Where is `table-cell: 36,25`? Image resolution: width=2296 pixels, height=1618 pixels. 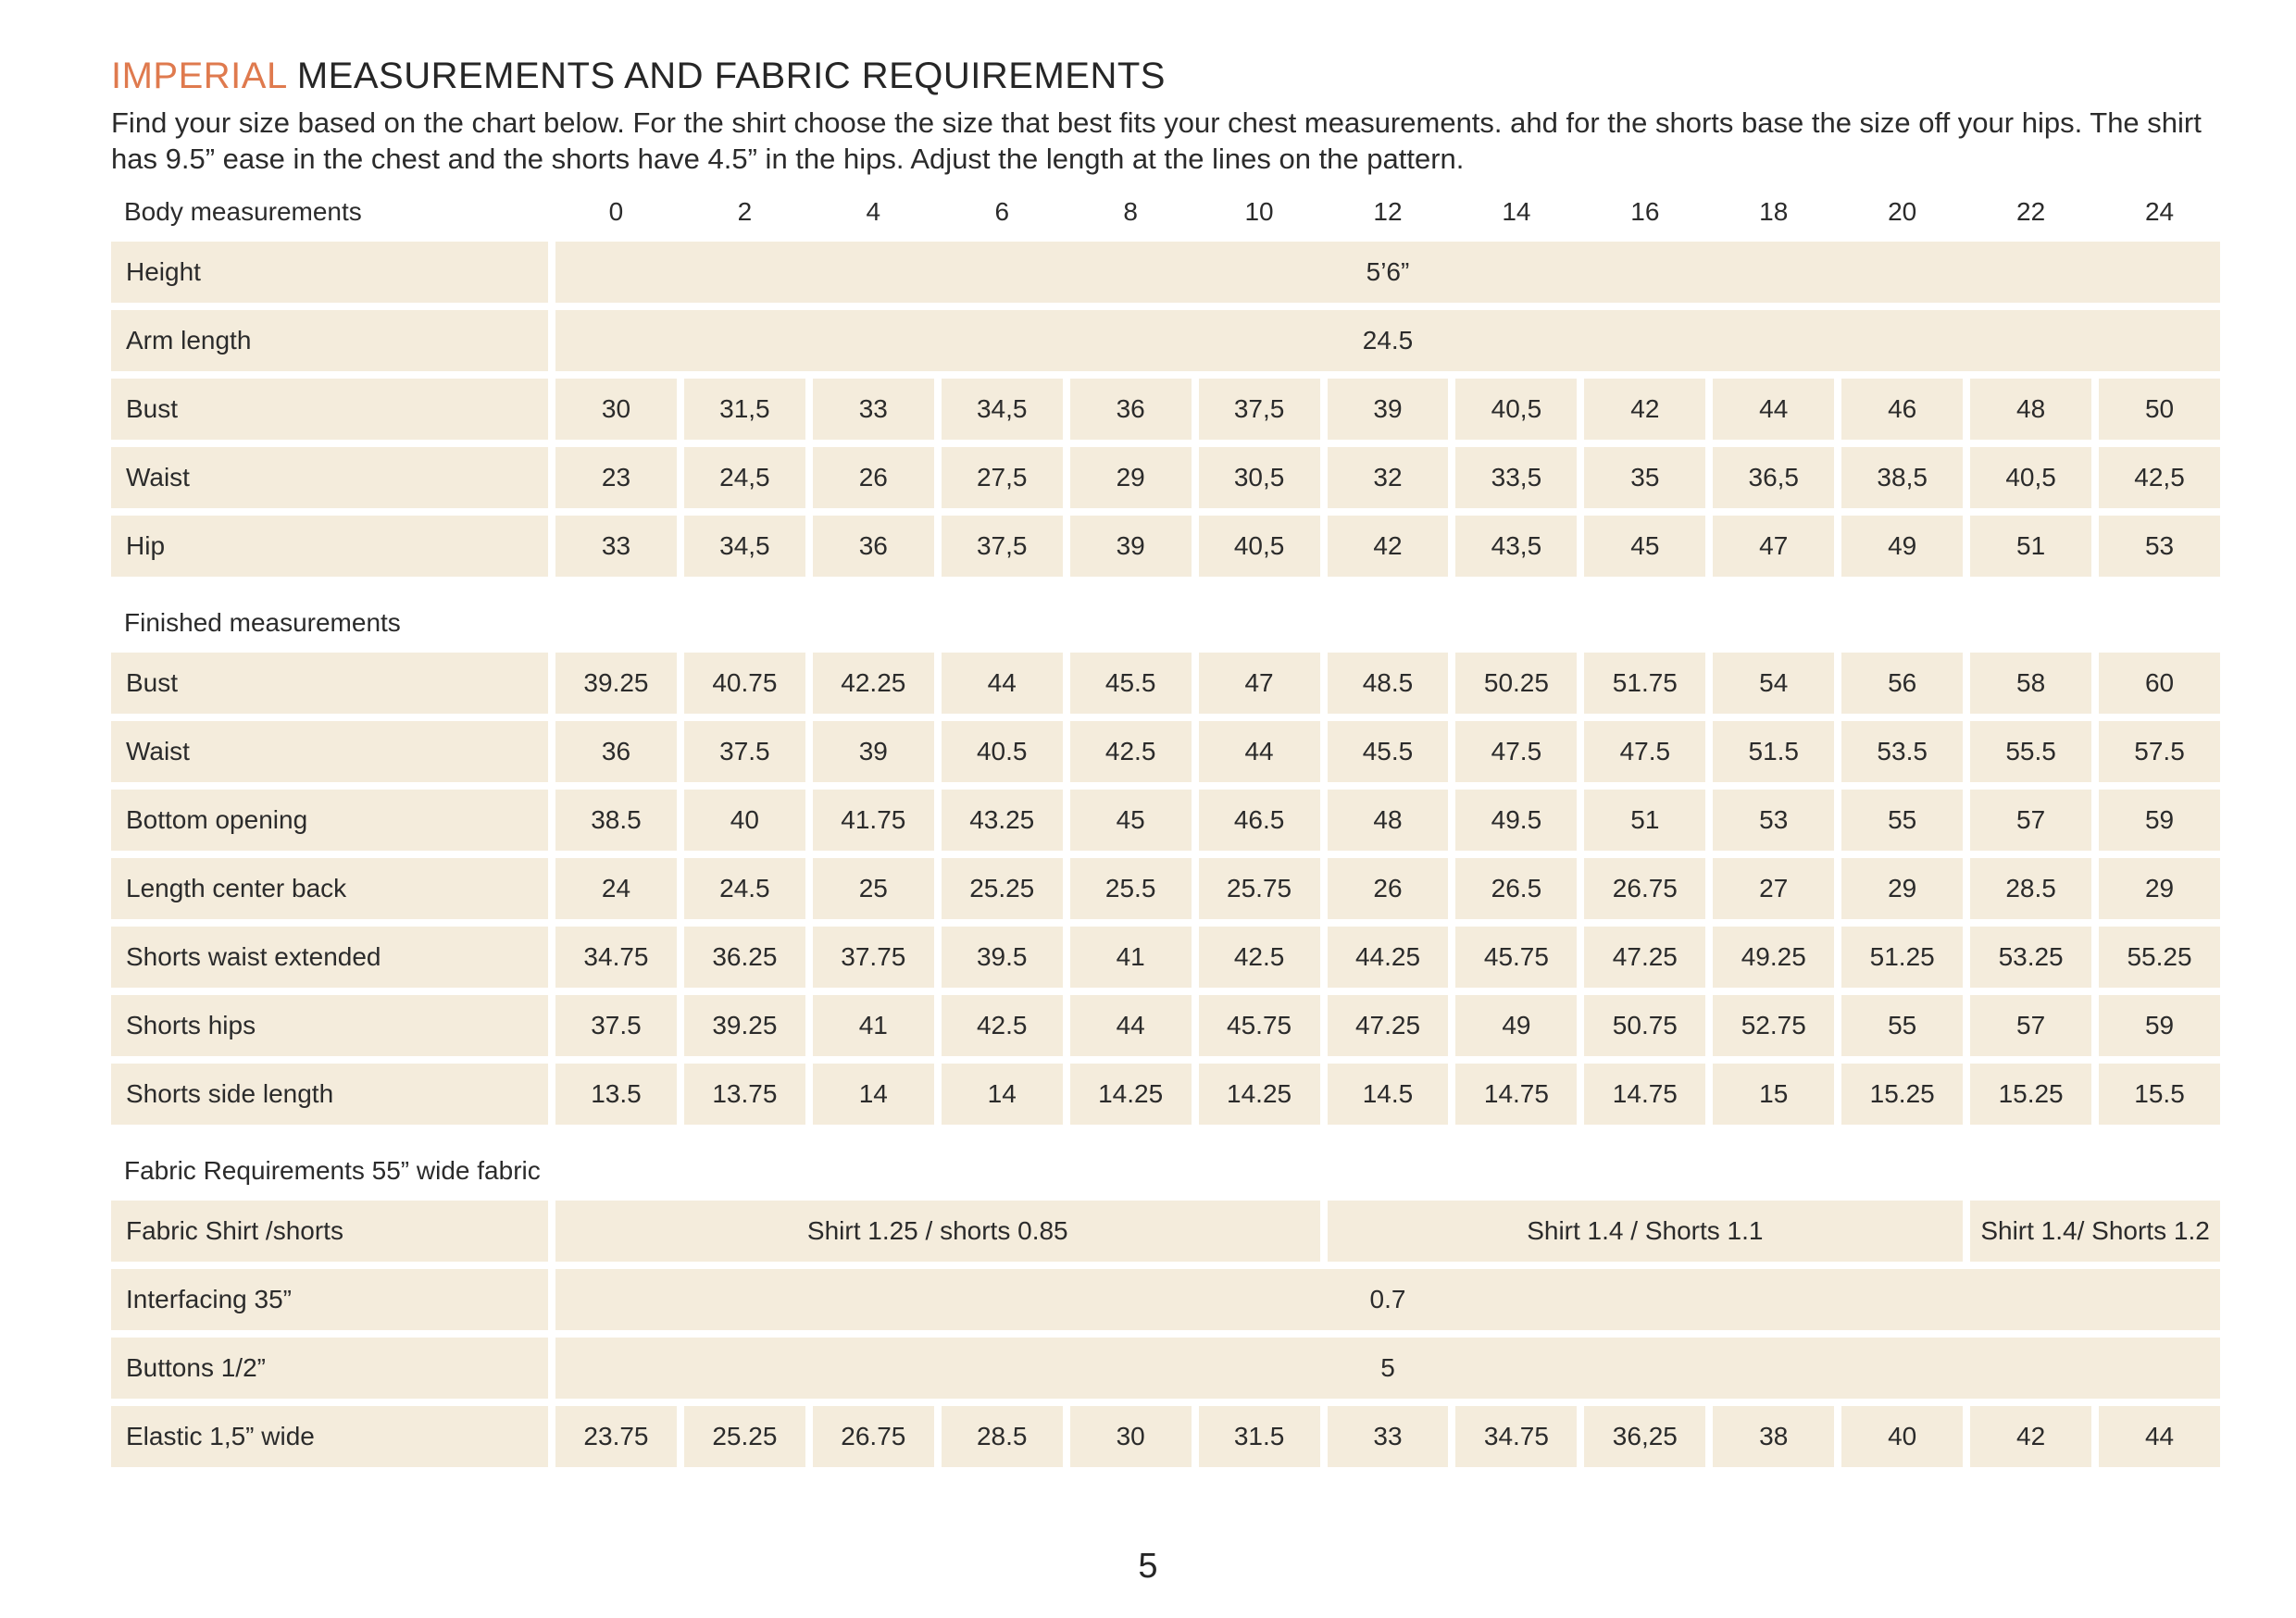
table-cell: 36,25 is located at coordinates (1645, 1437).